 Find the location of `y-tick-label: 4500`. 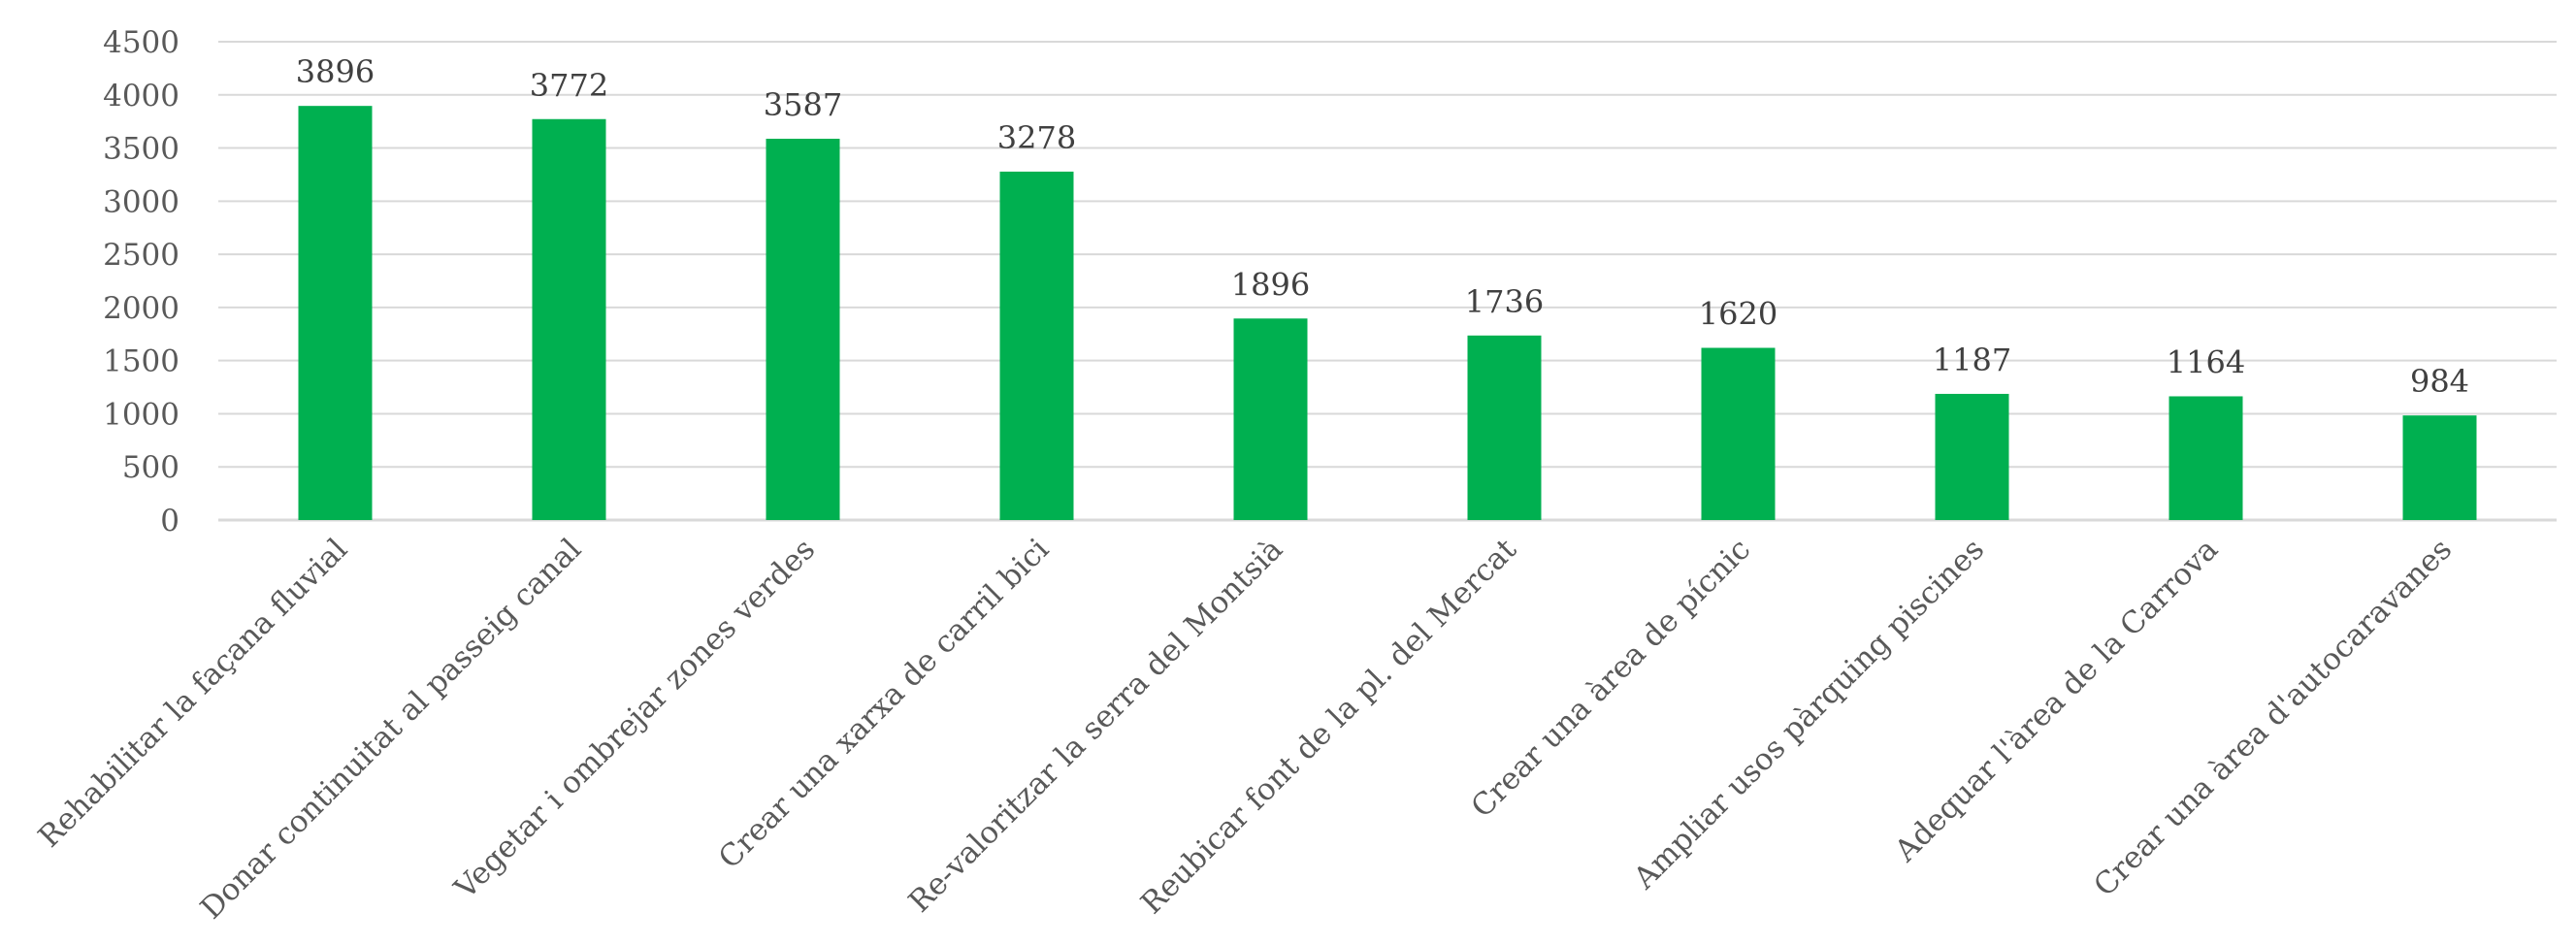

y-tick-label: 4500 is located at coordinates (141, 42).